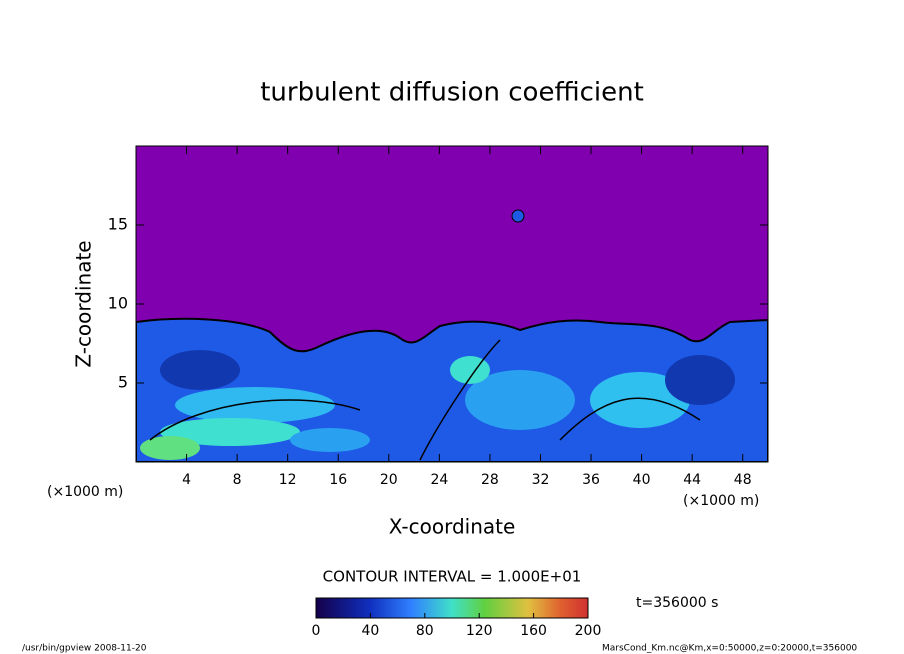 The image size is (904, 654). What do you see at coordinates (452, 608) in the screenshot?
I see `colorbar` at bounding box center [452, 608].